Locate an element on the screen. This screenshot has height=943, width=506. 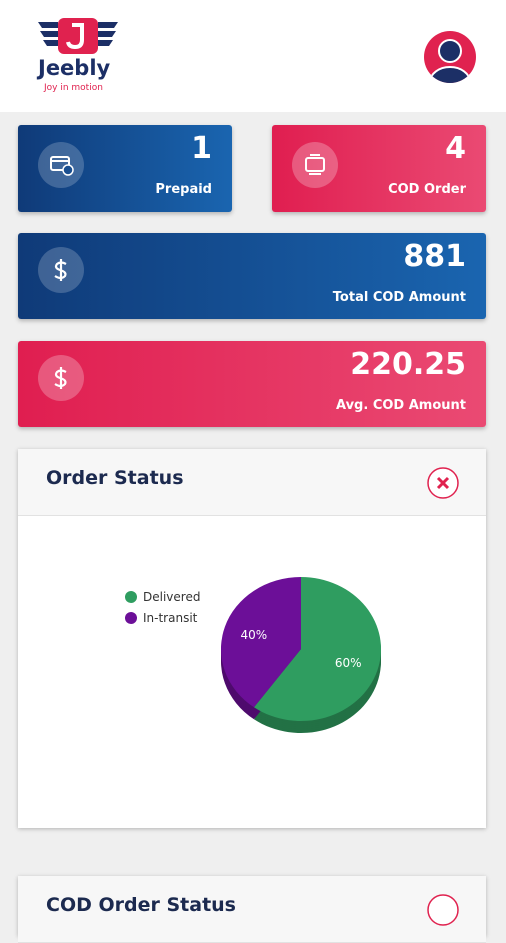
prepaid-label: Prepaid is located at coordinates (183, 189).